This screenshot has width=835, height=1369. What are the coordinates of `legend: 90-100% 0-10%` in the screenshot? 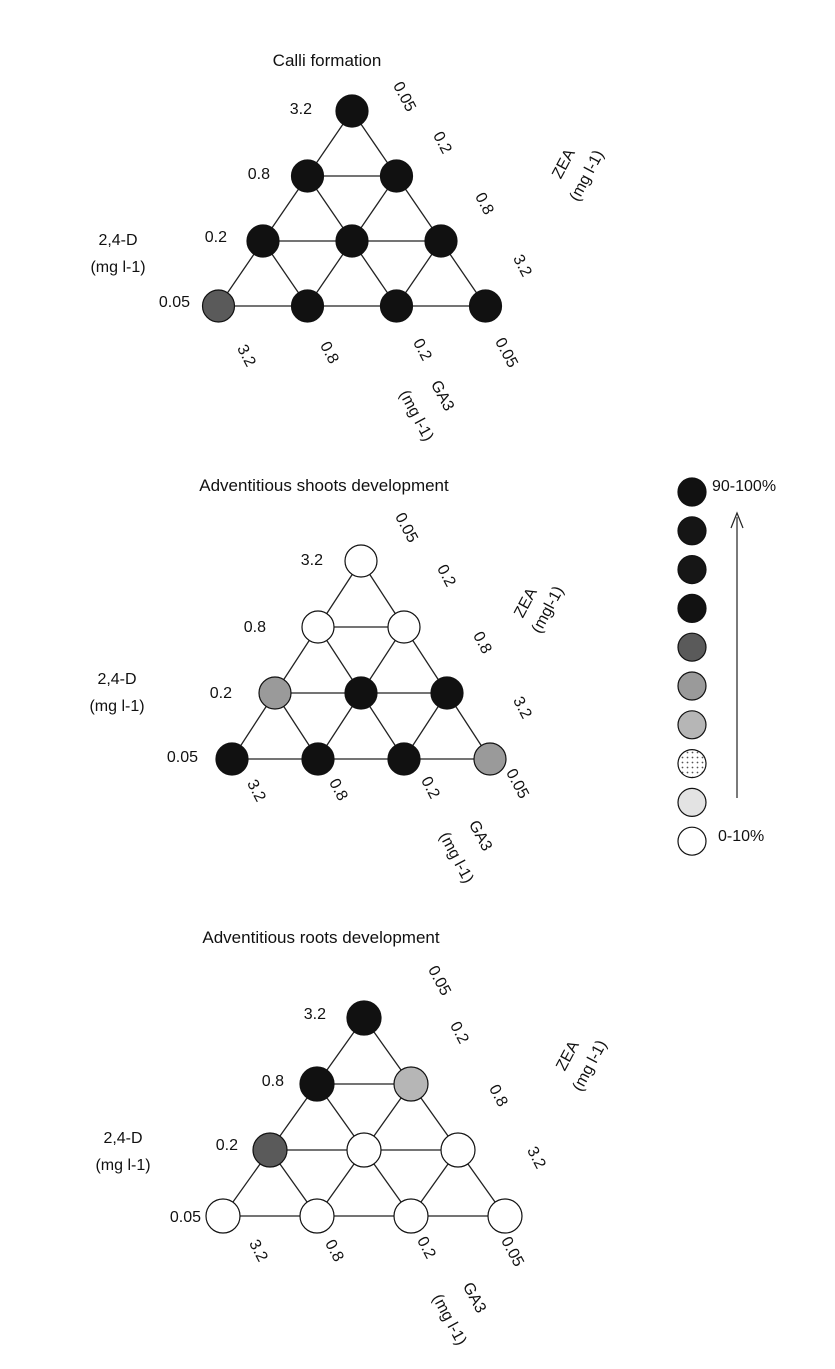 It's located at (726, 666).